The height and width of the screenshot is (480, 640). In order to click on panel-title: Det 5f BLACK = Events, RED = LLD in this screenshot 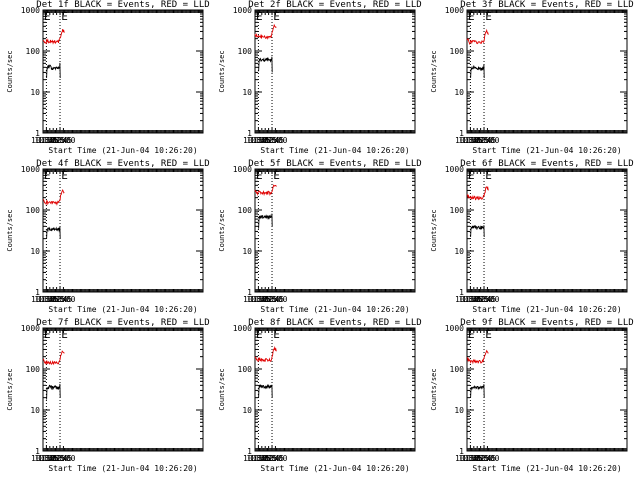, I will do `click(334, 164)`.